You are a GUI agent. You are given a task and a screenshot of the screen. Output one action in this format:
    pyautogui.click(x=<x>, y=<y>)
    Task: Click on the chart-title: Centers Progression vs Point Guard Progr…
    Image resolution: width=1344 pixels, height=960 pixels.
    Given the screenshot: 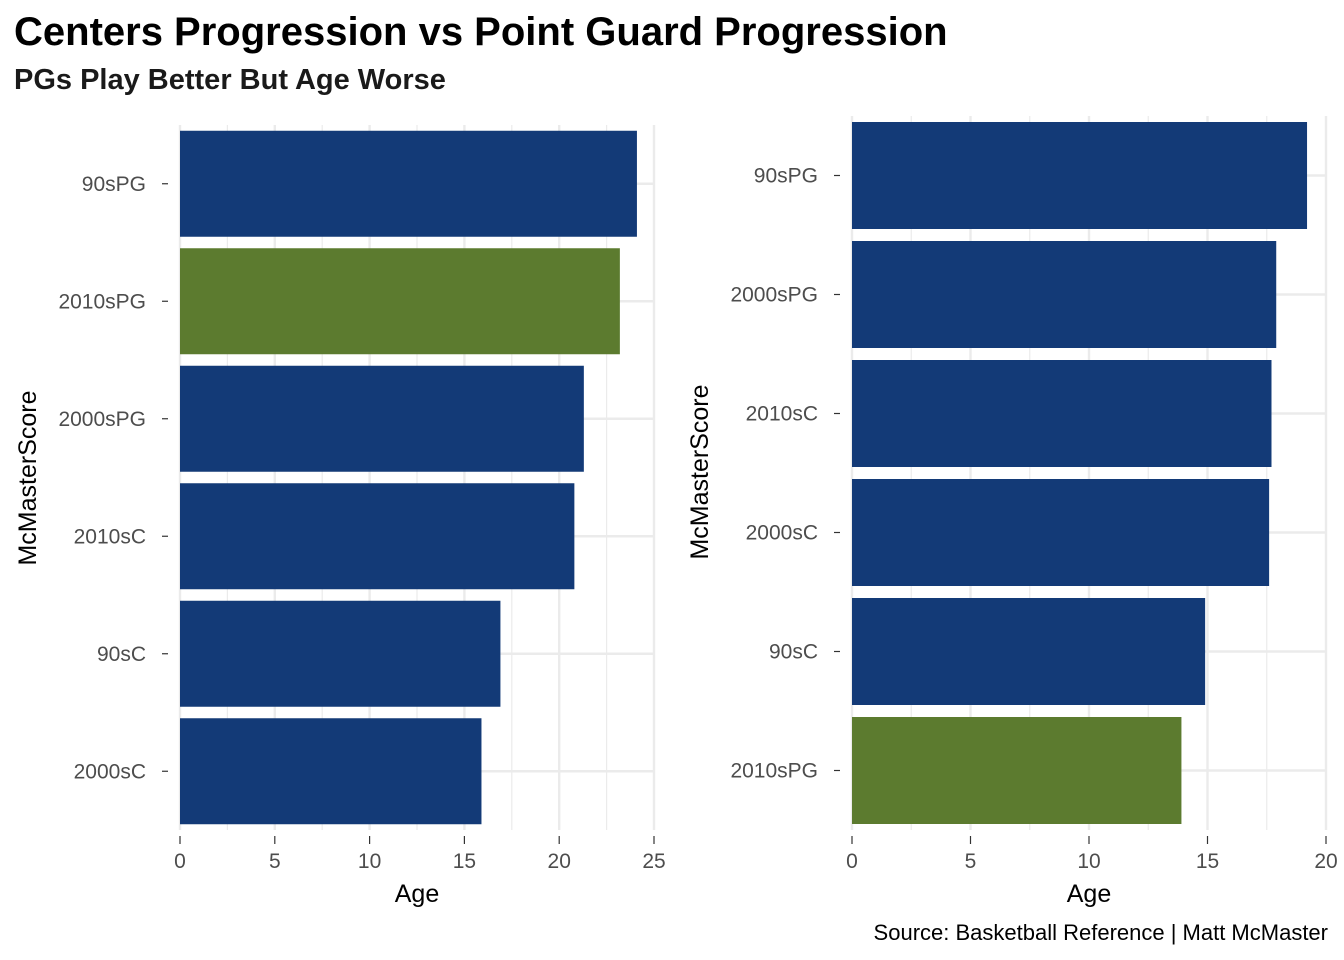 What is the action you would take?
    pyautogui.click(x=481, y=32)
    